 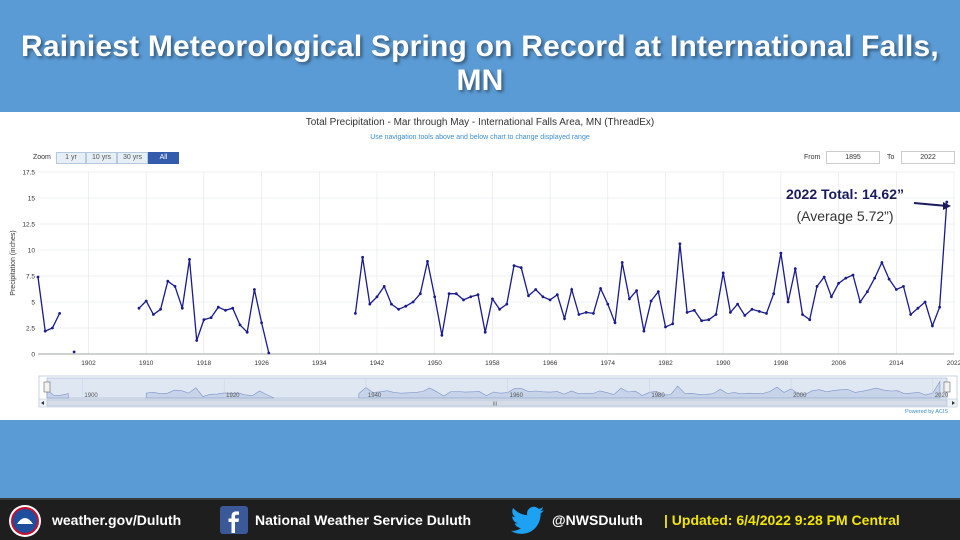 What do you see at coordinates (132, 158) in the screenshot?
I see `zoom-30yrs-button: 30 yrs` at bounding box center [132, 158].